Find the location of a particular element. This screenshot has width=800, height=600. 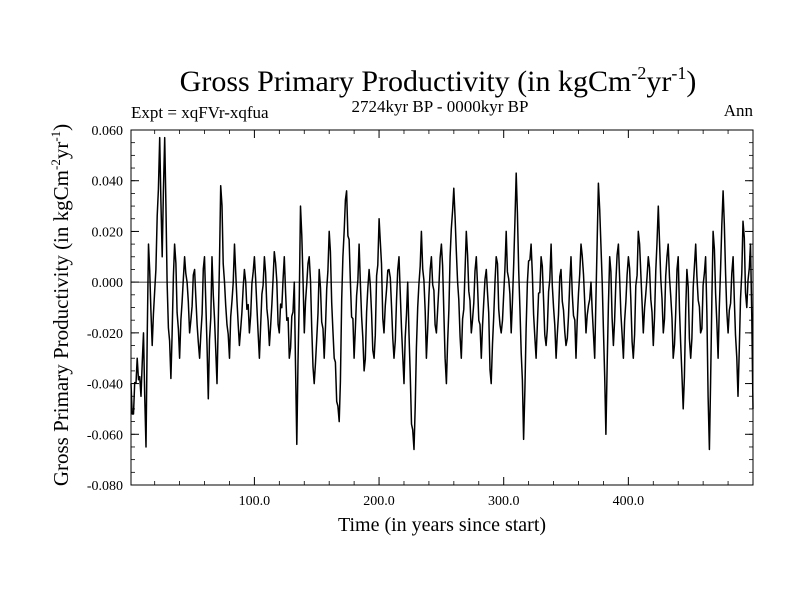

subtitle-expt: Expt = xqFVr-xqfua is located at coordinates (200, 112).